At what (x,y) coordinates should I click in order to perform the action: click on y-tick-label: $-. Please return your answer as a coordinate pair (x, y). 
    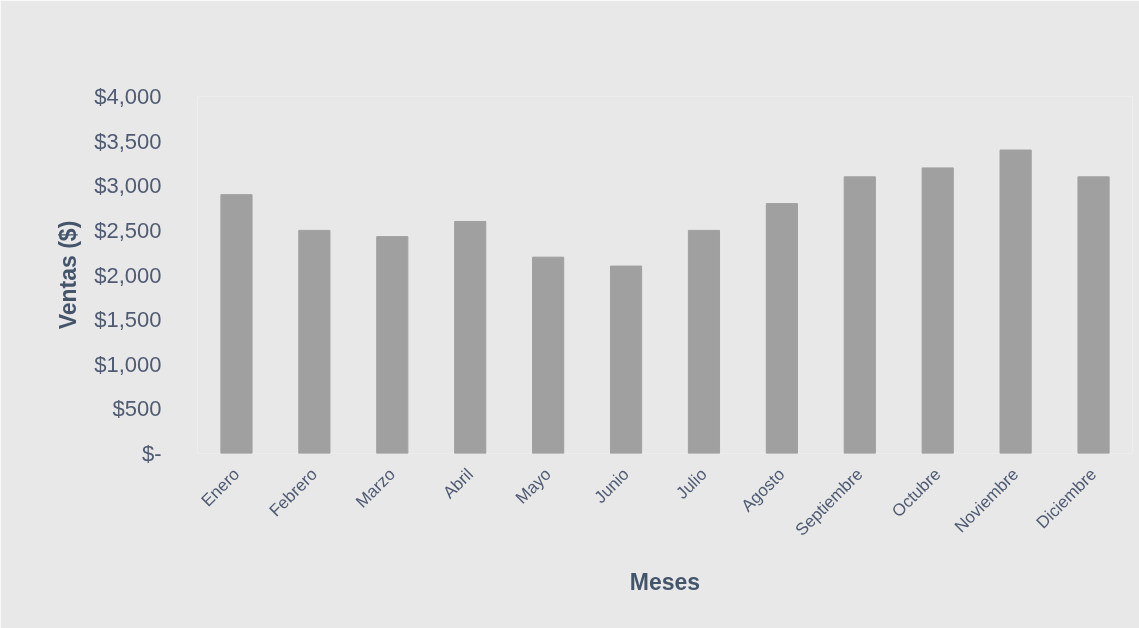
    Looking at the image, I should click on (151, 453).